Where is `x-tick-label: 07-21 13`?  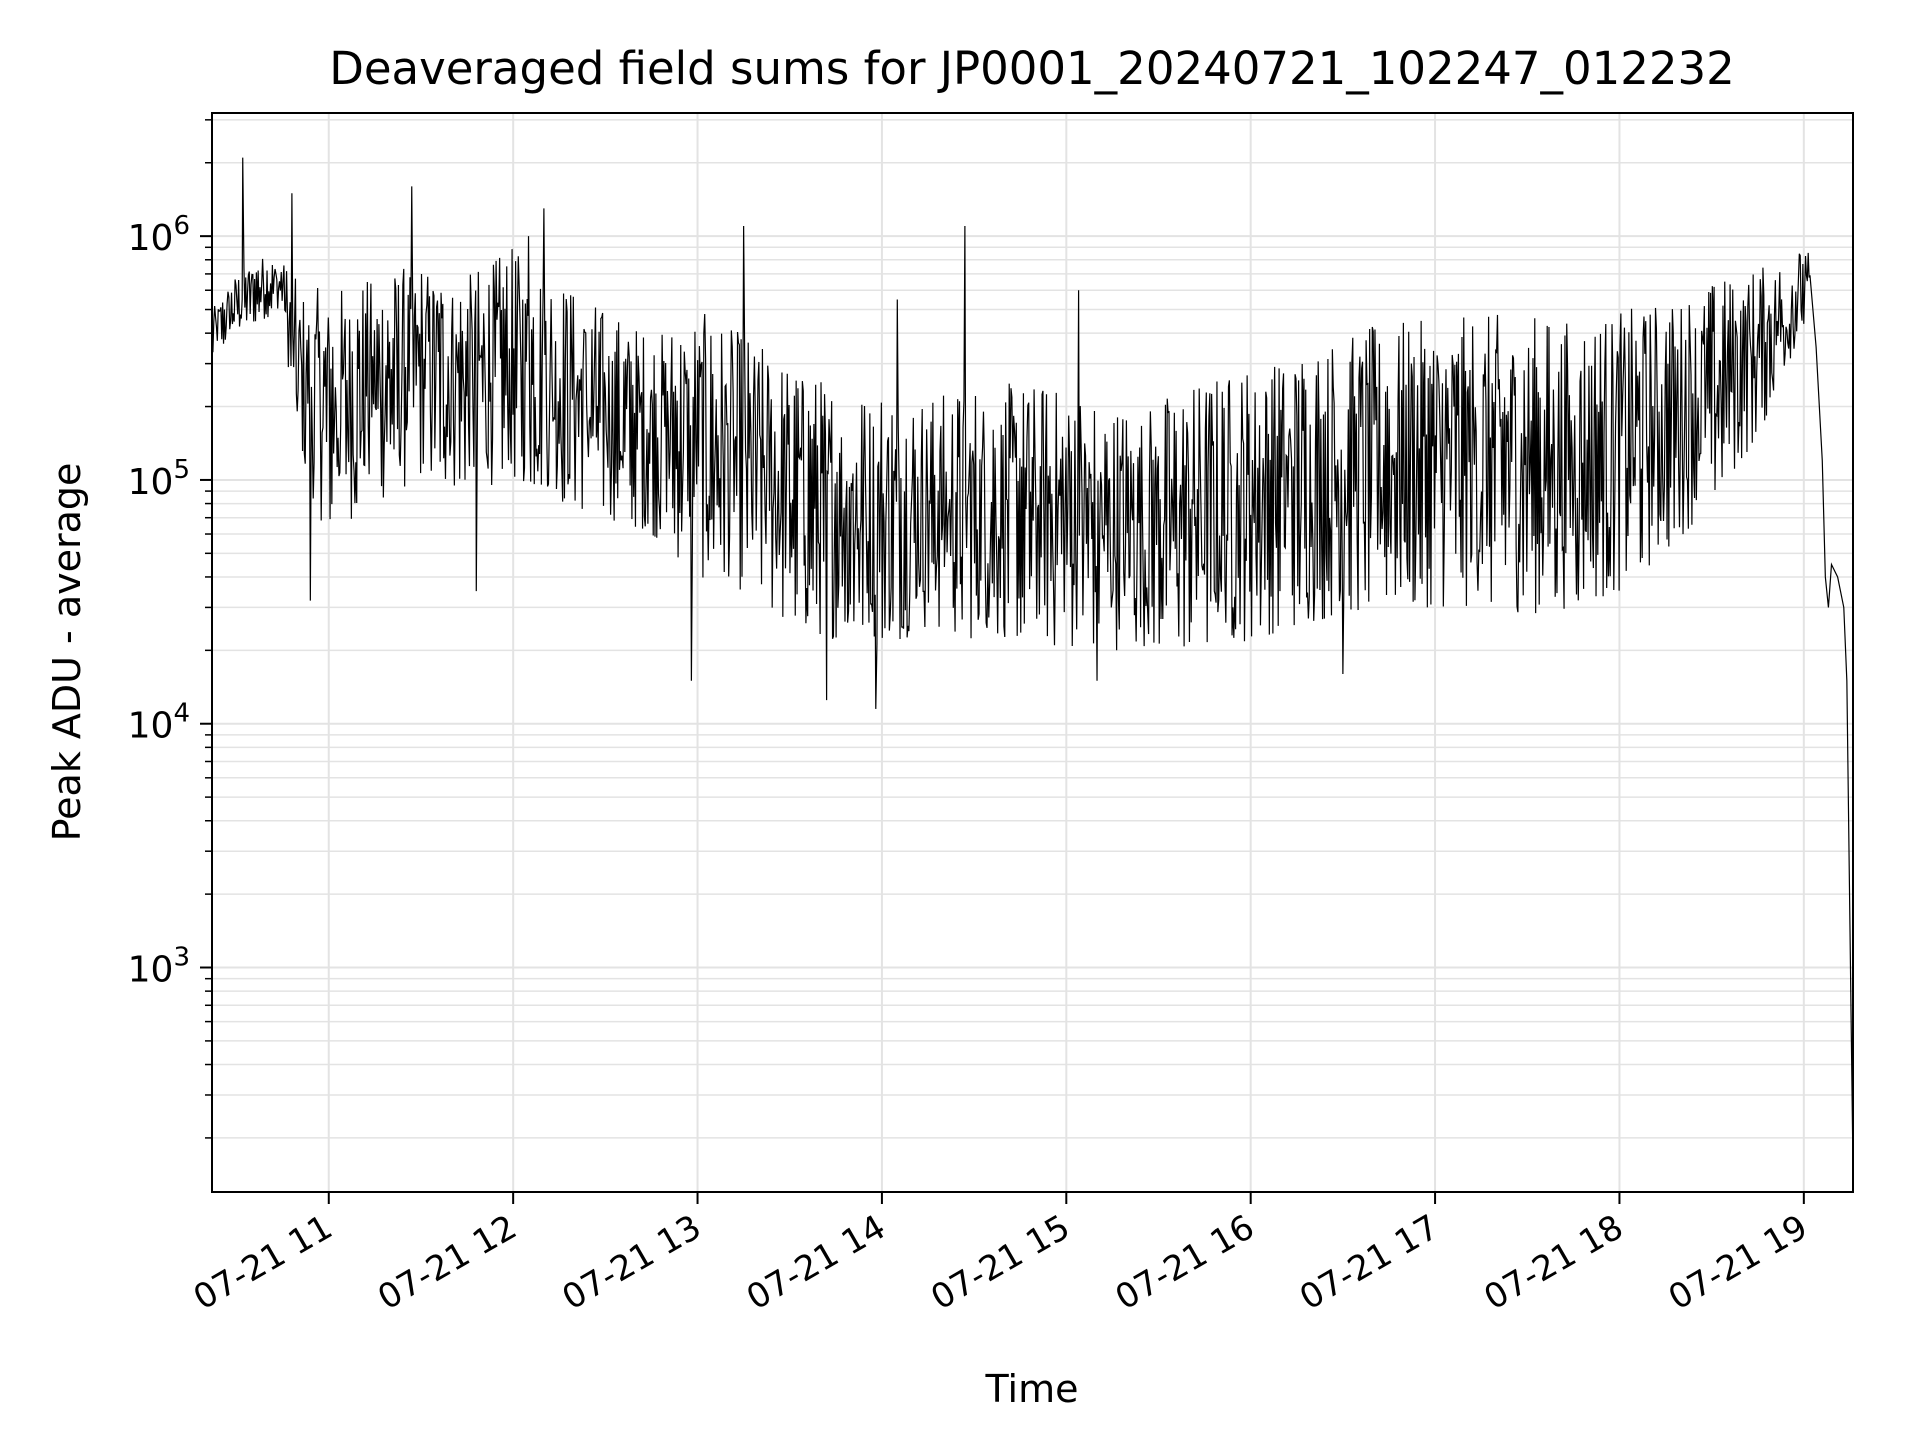 x-tick-label: 07-21 13 is located at coordinates (632, 1262).